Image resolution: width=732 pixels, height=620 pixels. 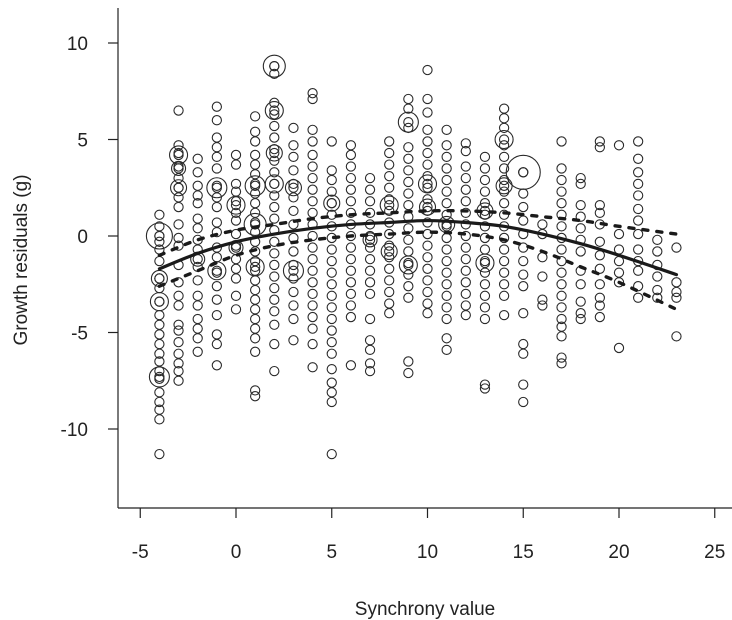 What do you see at coordinates (618, 552) in the screenshot?
I see `x-tick-label: 20` at bounding box center [618, 552].